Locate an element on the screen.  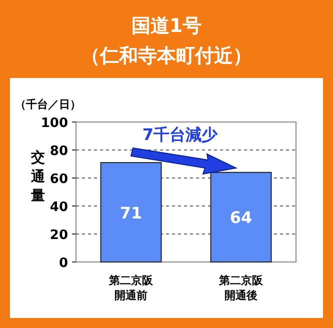
data-label: 64 is located at coordinates (241, 218).